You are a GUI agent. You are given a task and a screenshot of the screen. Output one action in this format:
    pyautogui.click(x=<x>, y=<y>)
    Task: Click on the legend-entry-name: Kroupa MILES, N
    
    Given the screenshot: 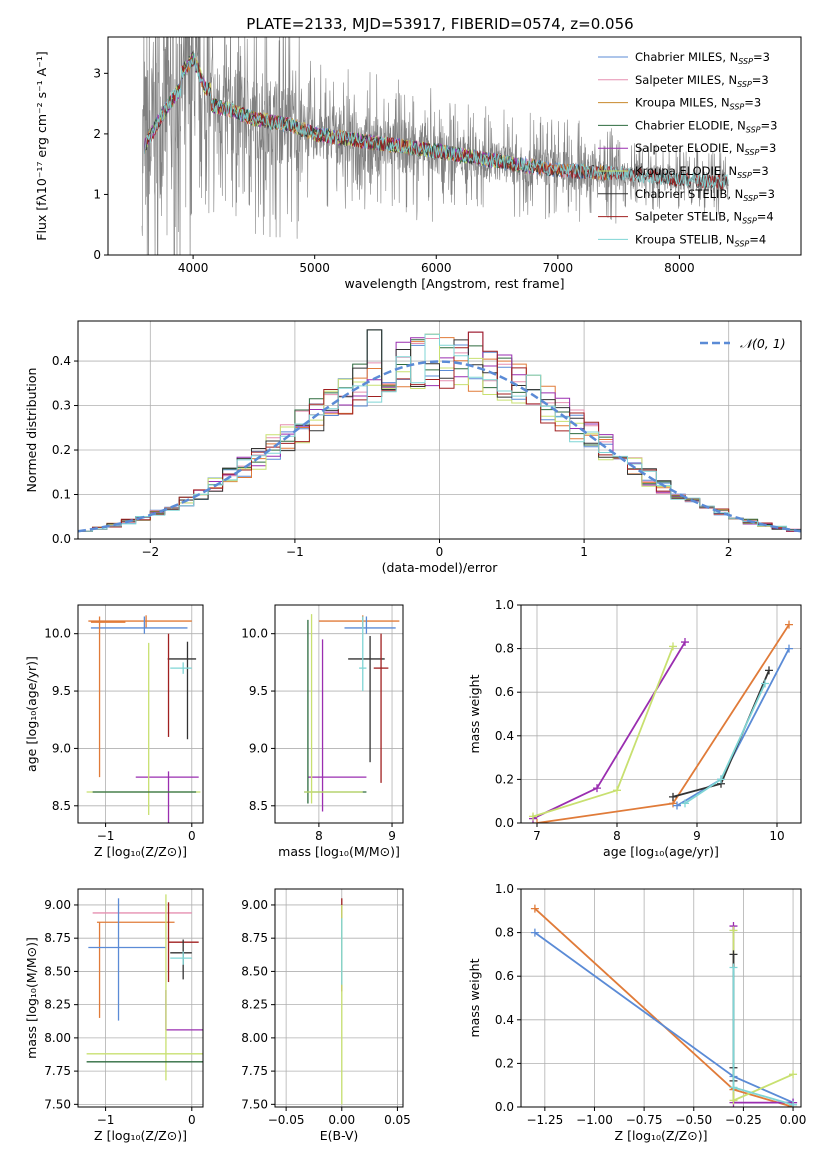 What is the action you would take?
    pyautogui.click(x=682, y=103)
    